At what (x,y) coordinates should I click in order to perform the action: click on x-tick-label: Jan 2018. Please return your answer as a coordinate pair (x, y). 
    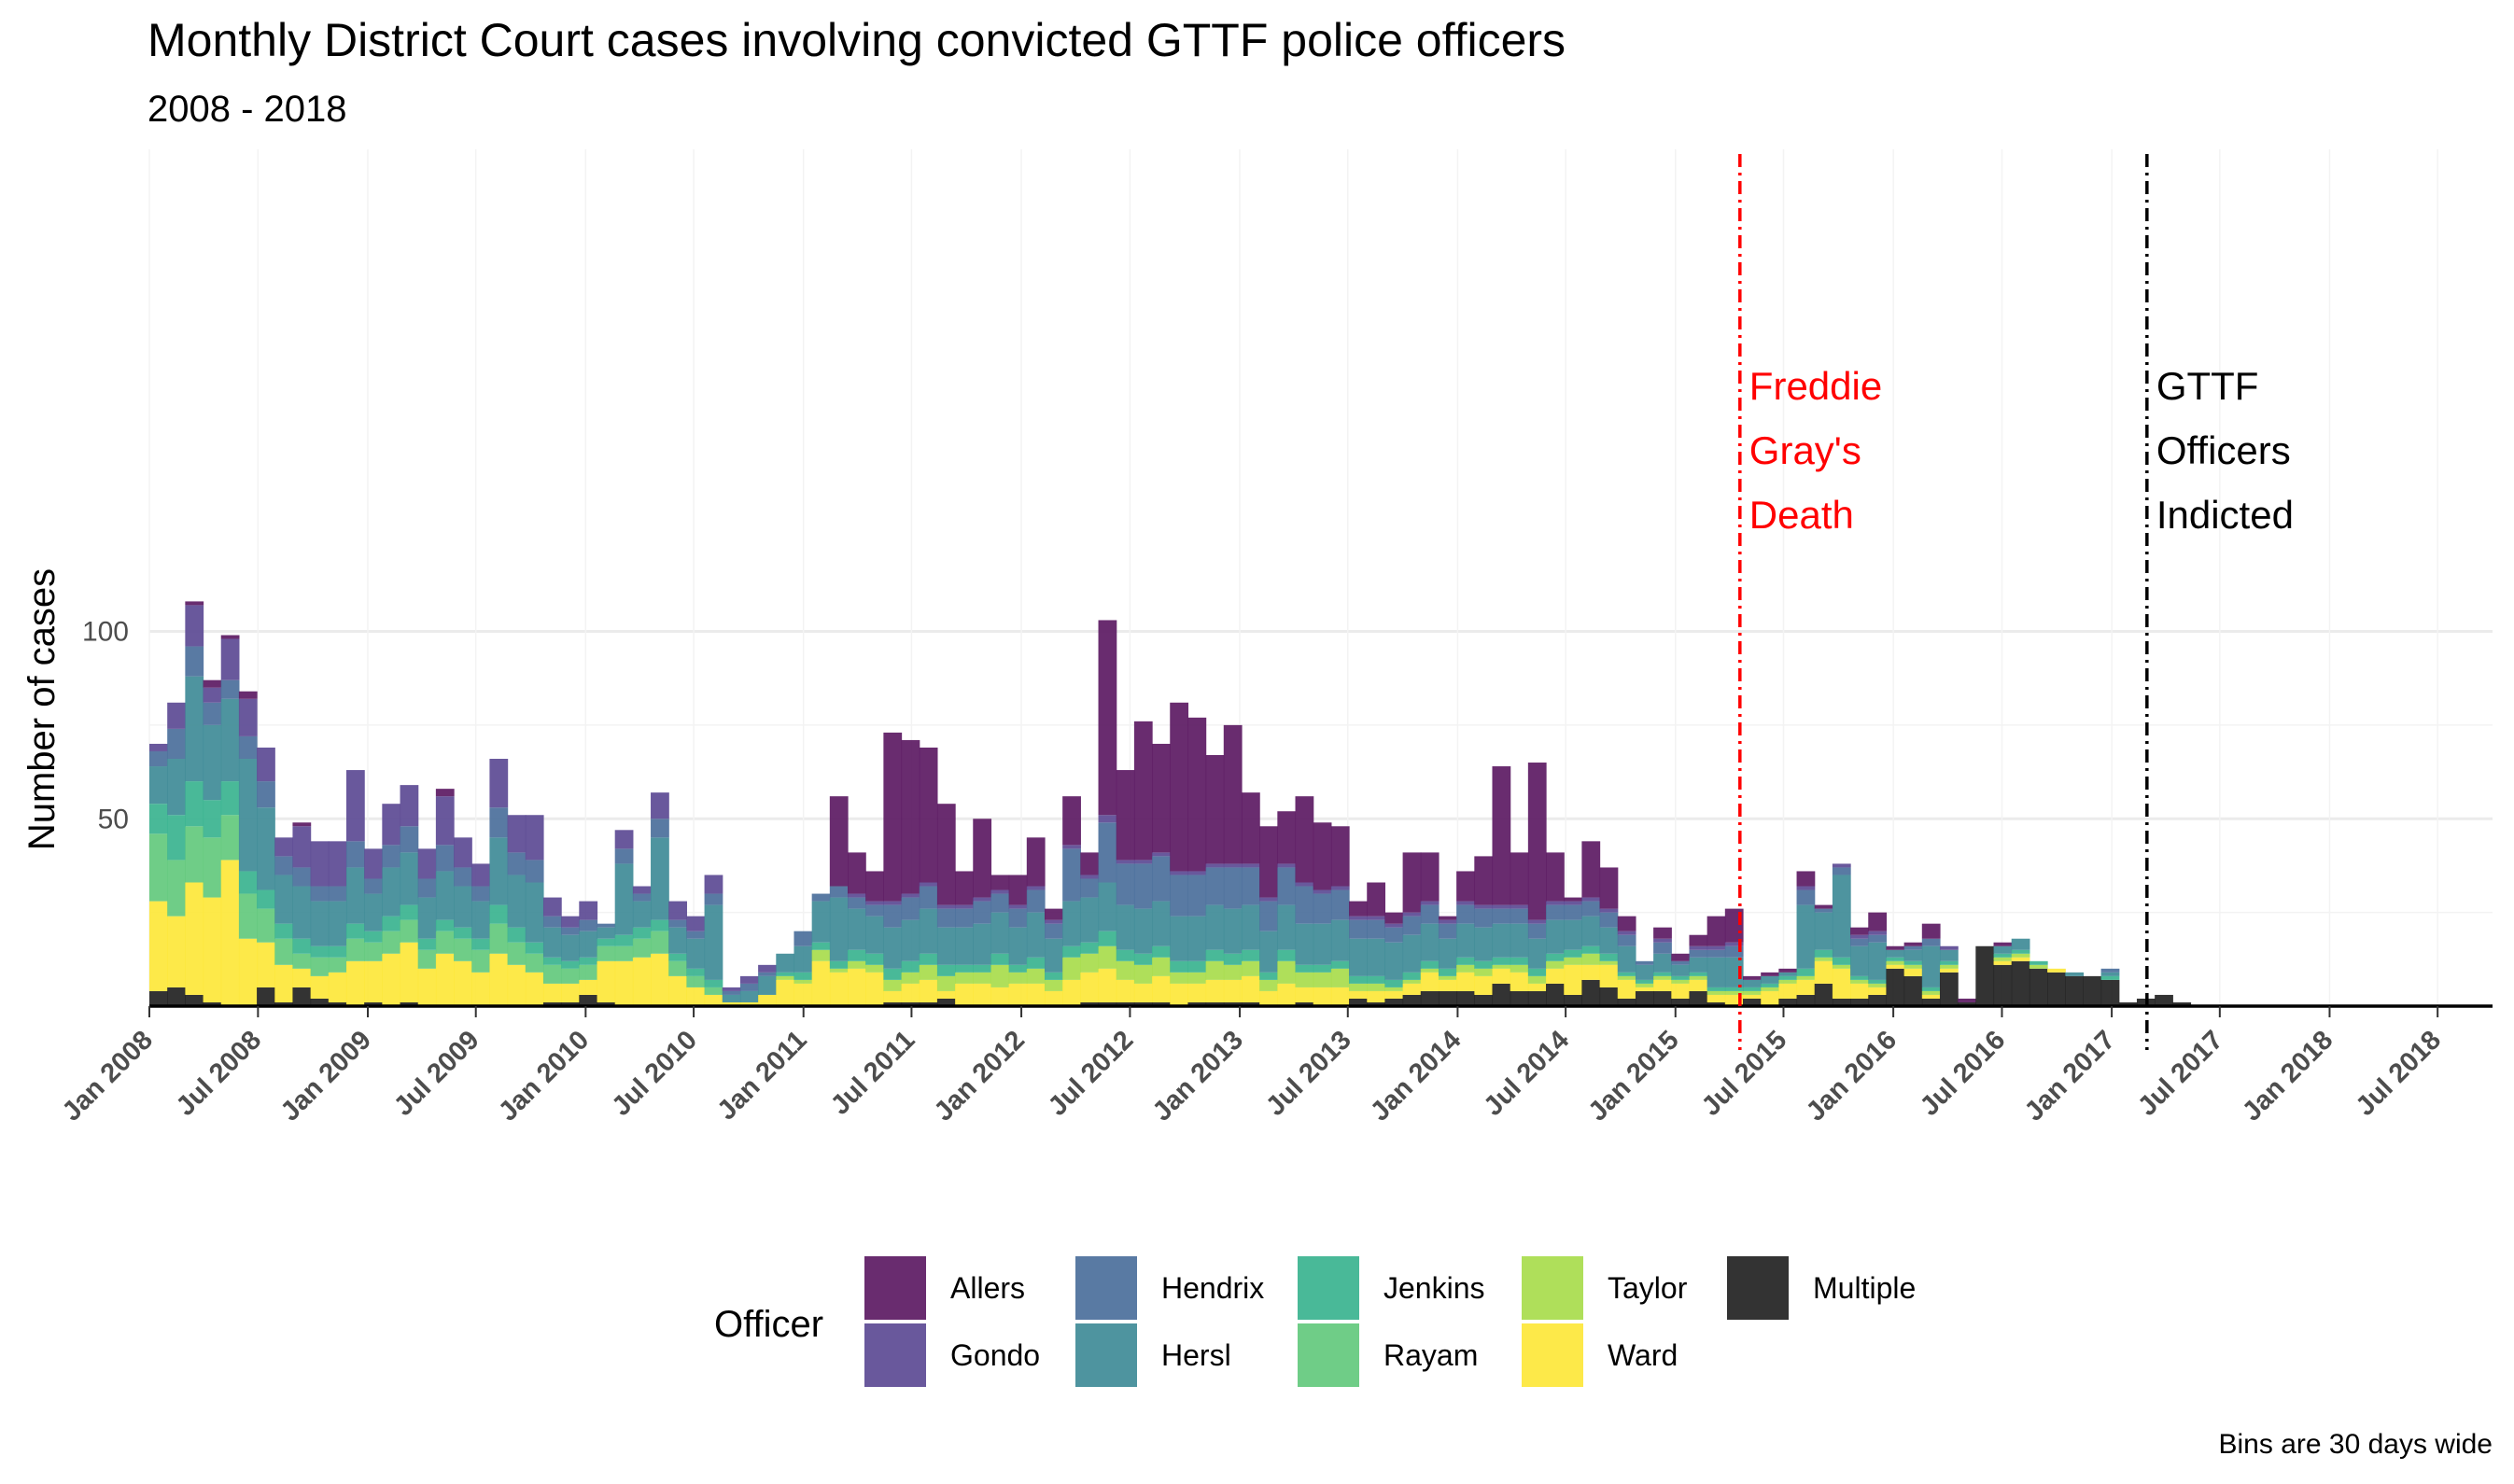
    Looking at the image, I should click on (2287, 1076).